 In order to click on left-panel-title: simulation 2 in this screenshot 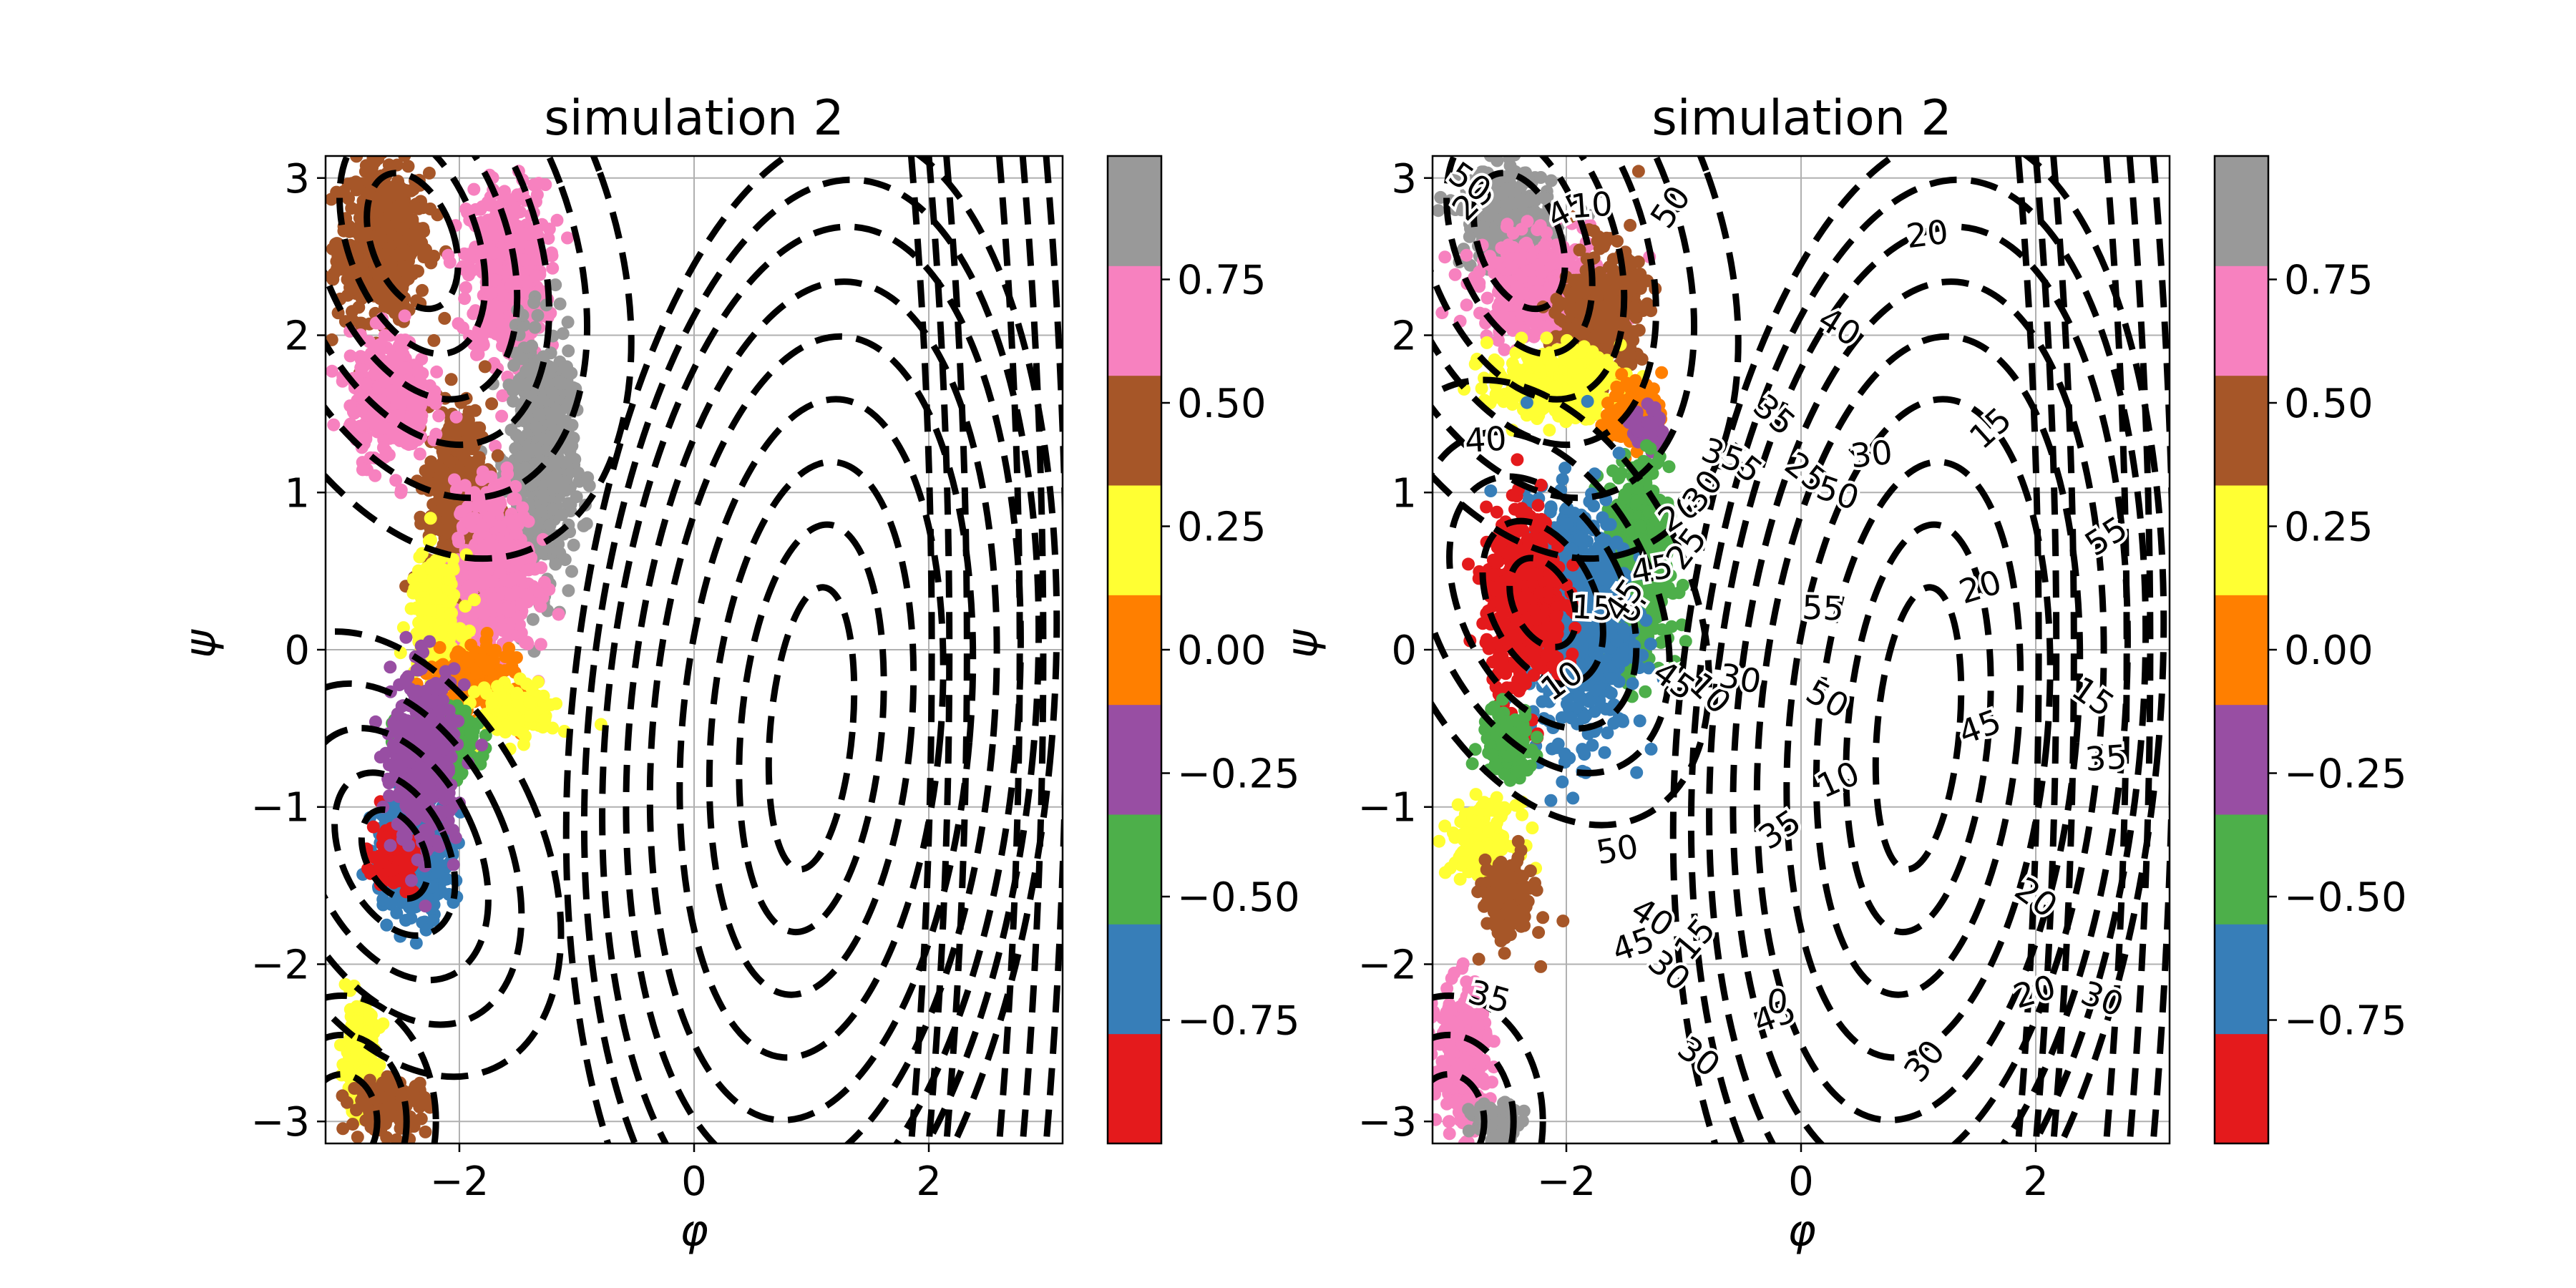, I will do `click(694, 118)`.